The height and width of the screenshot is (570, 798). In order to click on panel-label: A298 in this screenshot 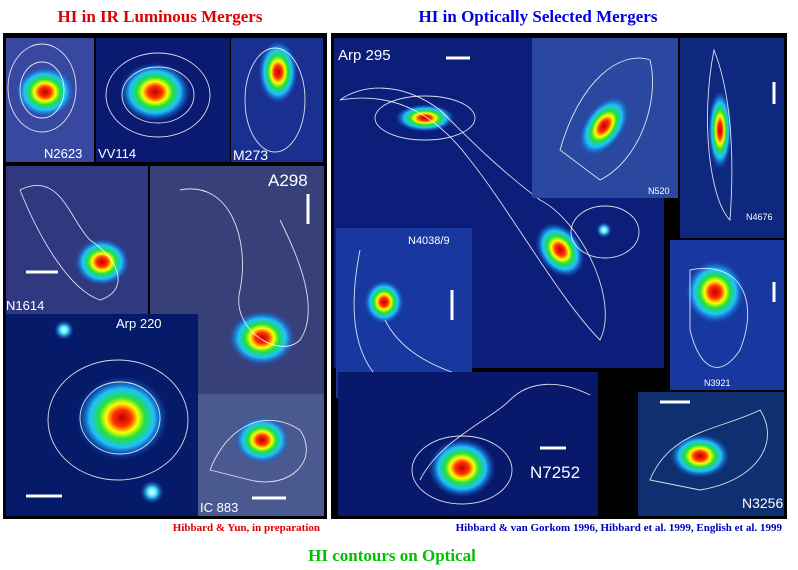, I will do `click(288, 180)`.